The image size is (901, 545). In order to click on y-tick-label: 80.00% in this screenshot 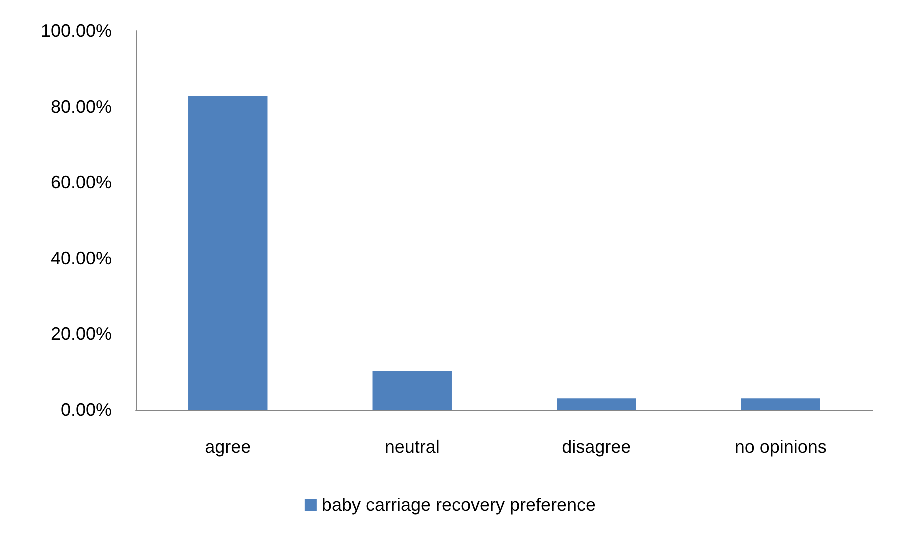, I will do `click(81, 106)`.